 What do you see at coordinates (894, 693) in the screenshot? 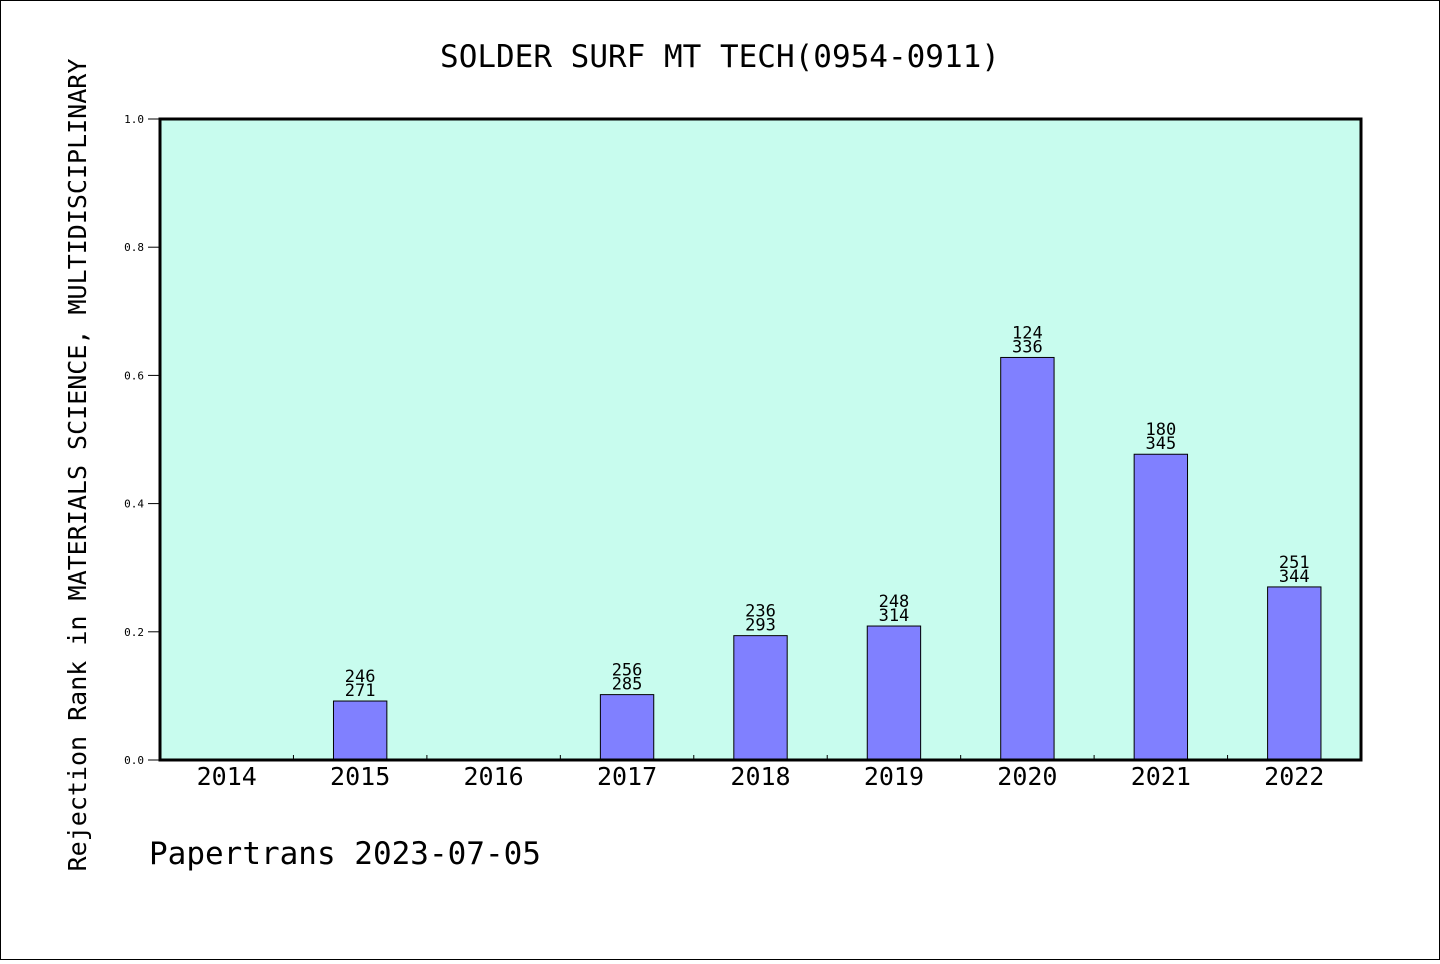
I see `bar-2019` at bounding box center [894, 693].